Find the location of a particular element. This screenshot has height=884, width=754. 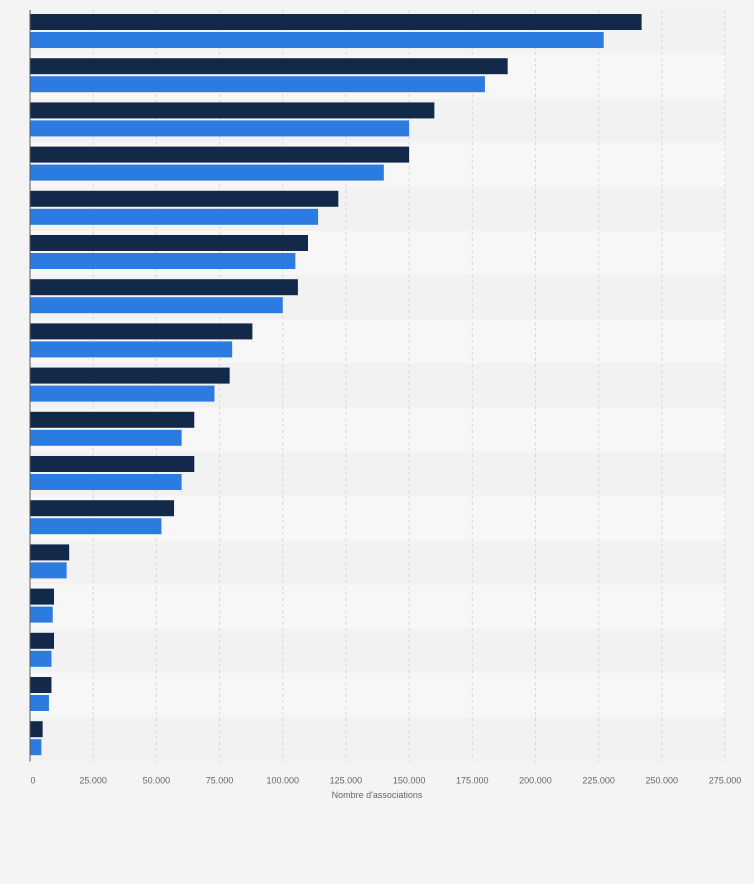

x-tick-label: 250.000 is located at coordinates (662, 780).